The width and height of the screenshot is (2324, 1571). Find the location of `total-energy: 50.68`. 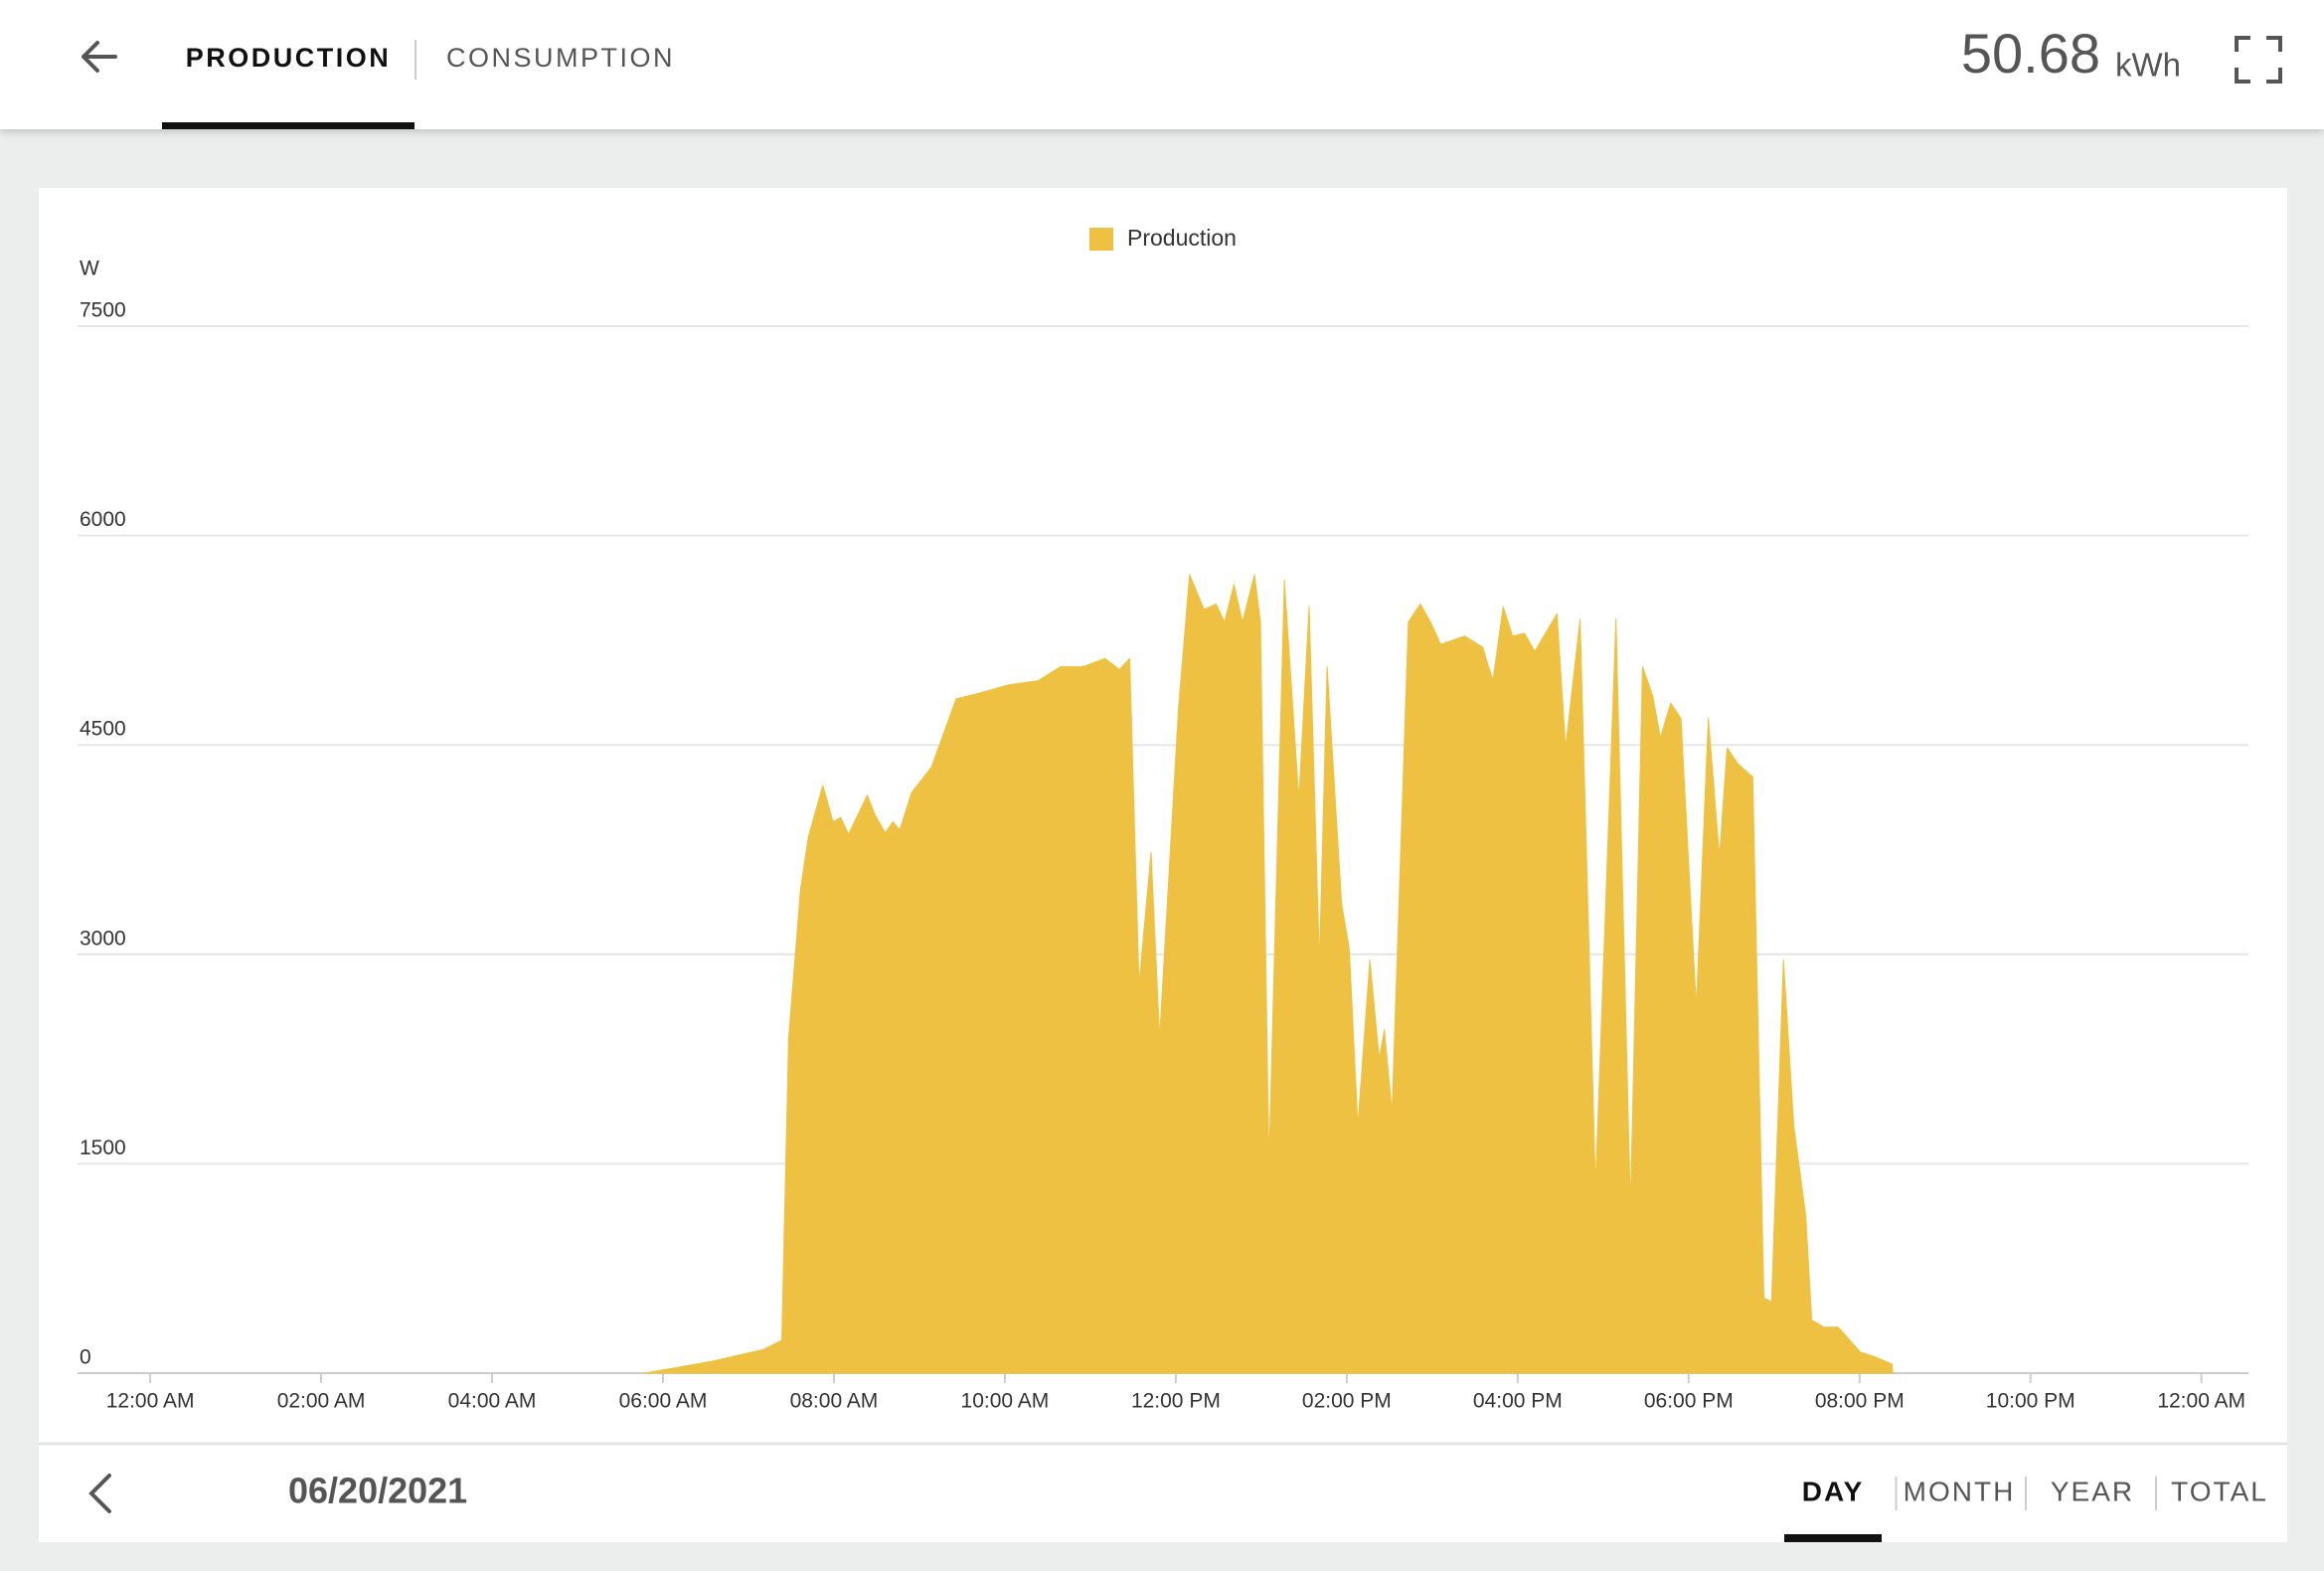

total-energy: 50.68 is located at coordinates (2031, 53).